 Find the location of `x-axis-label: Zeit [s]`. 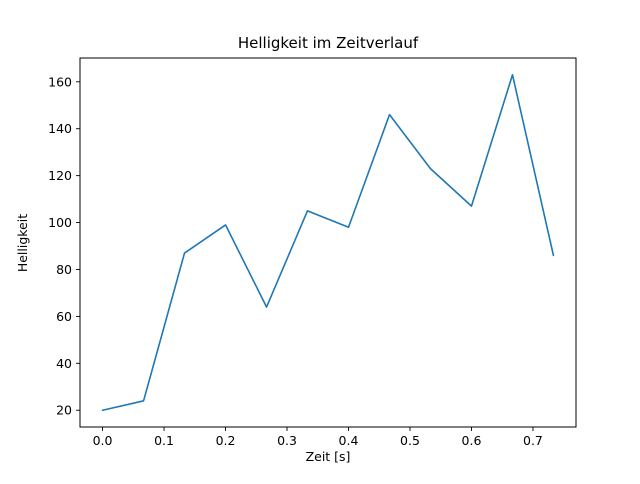

x-axis-label: Zeit [s] is located at coordinates (328, 456).